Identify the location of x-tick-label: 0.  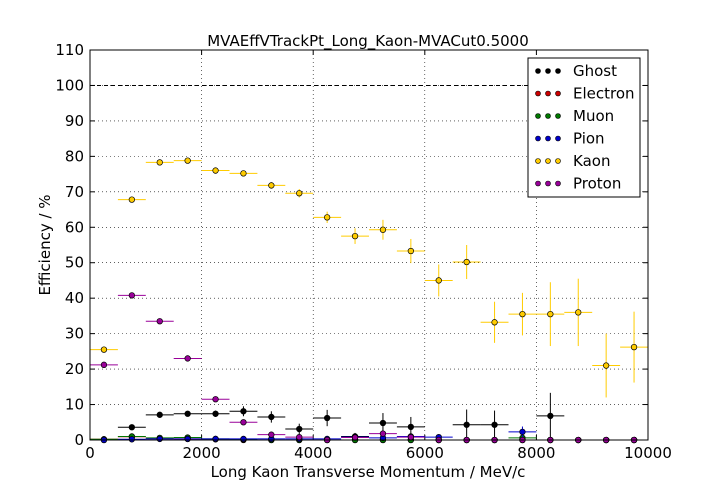
(90, 453).